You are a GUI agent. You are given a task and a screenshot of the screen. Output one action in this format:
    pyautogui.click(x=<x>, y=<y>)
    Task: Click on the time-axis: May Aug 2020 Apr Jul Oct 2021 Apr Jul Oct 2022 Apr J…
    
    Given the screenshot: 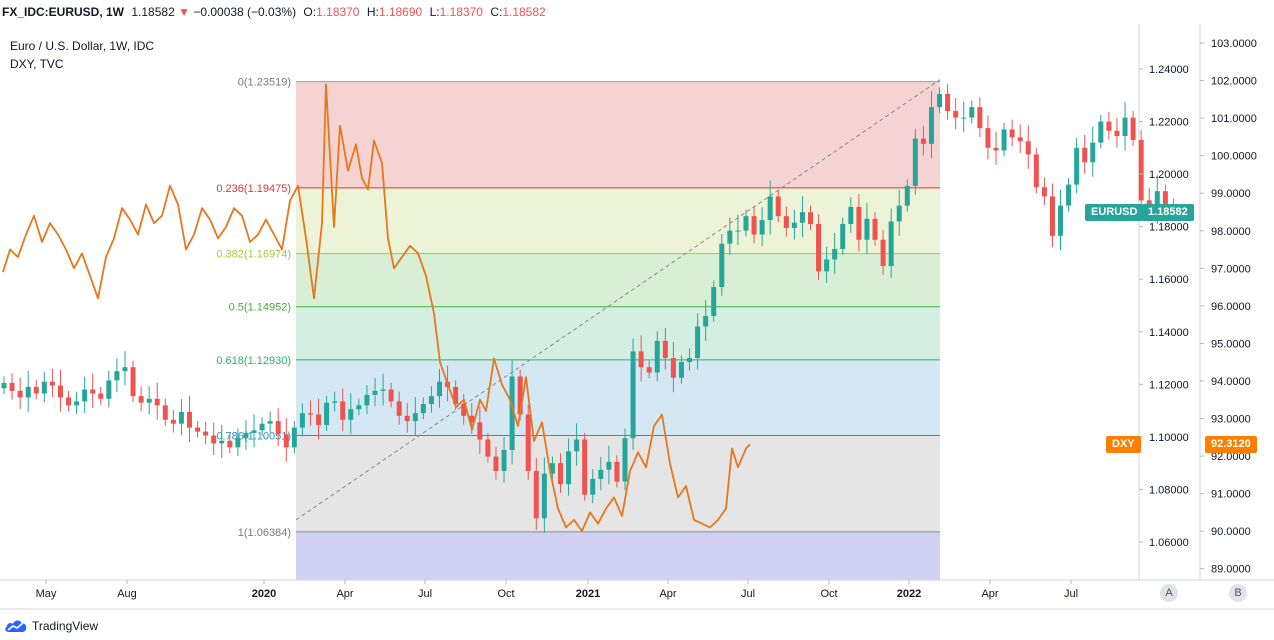 What is the action you would take?
    pyautogui.click(x=557, y=590)
    